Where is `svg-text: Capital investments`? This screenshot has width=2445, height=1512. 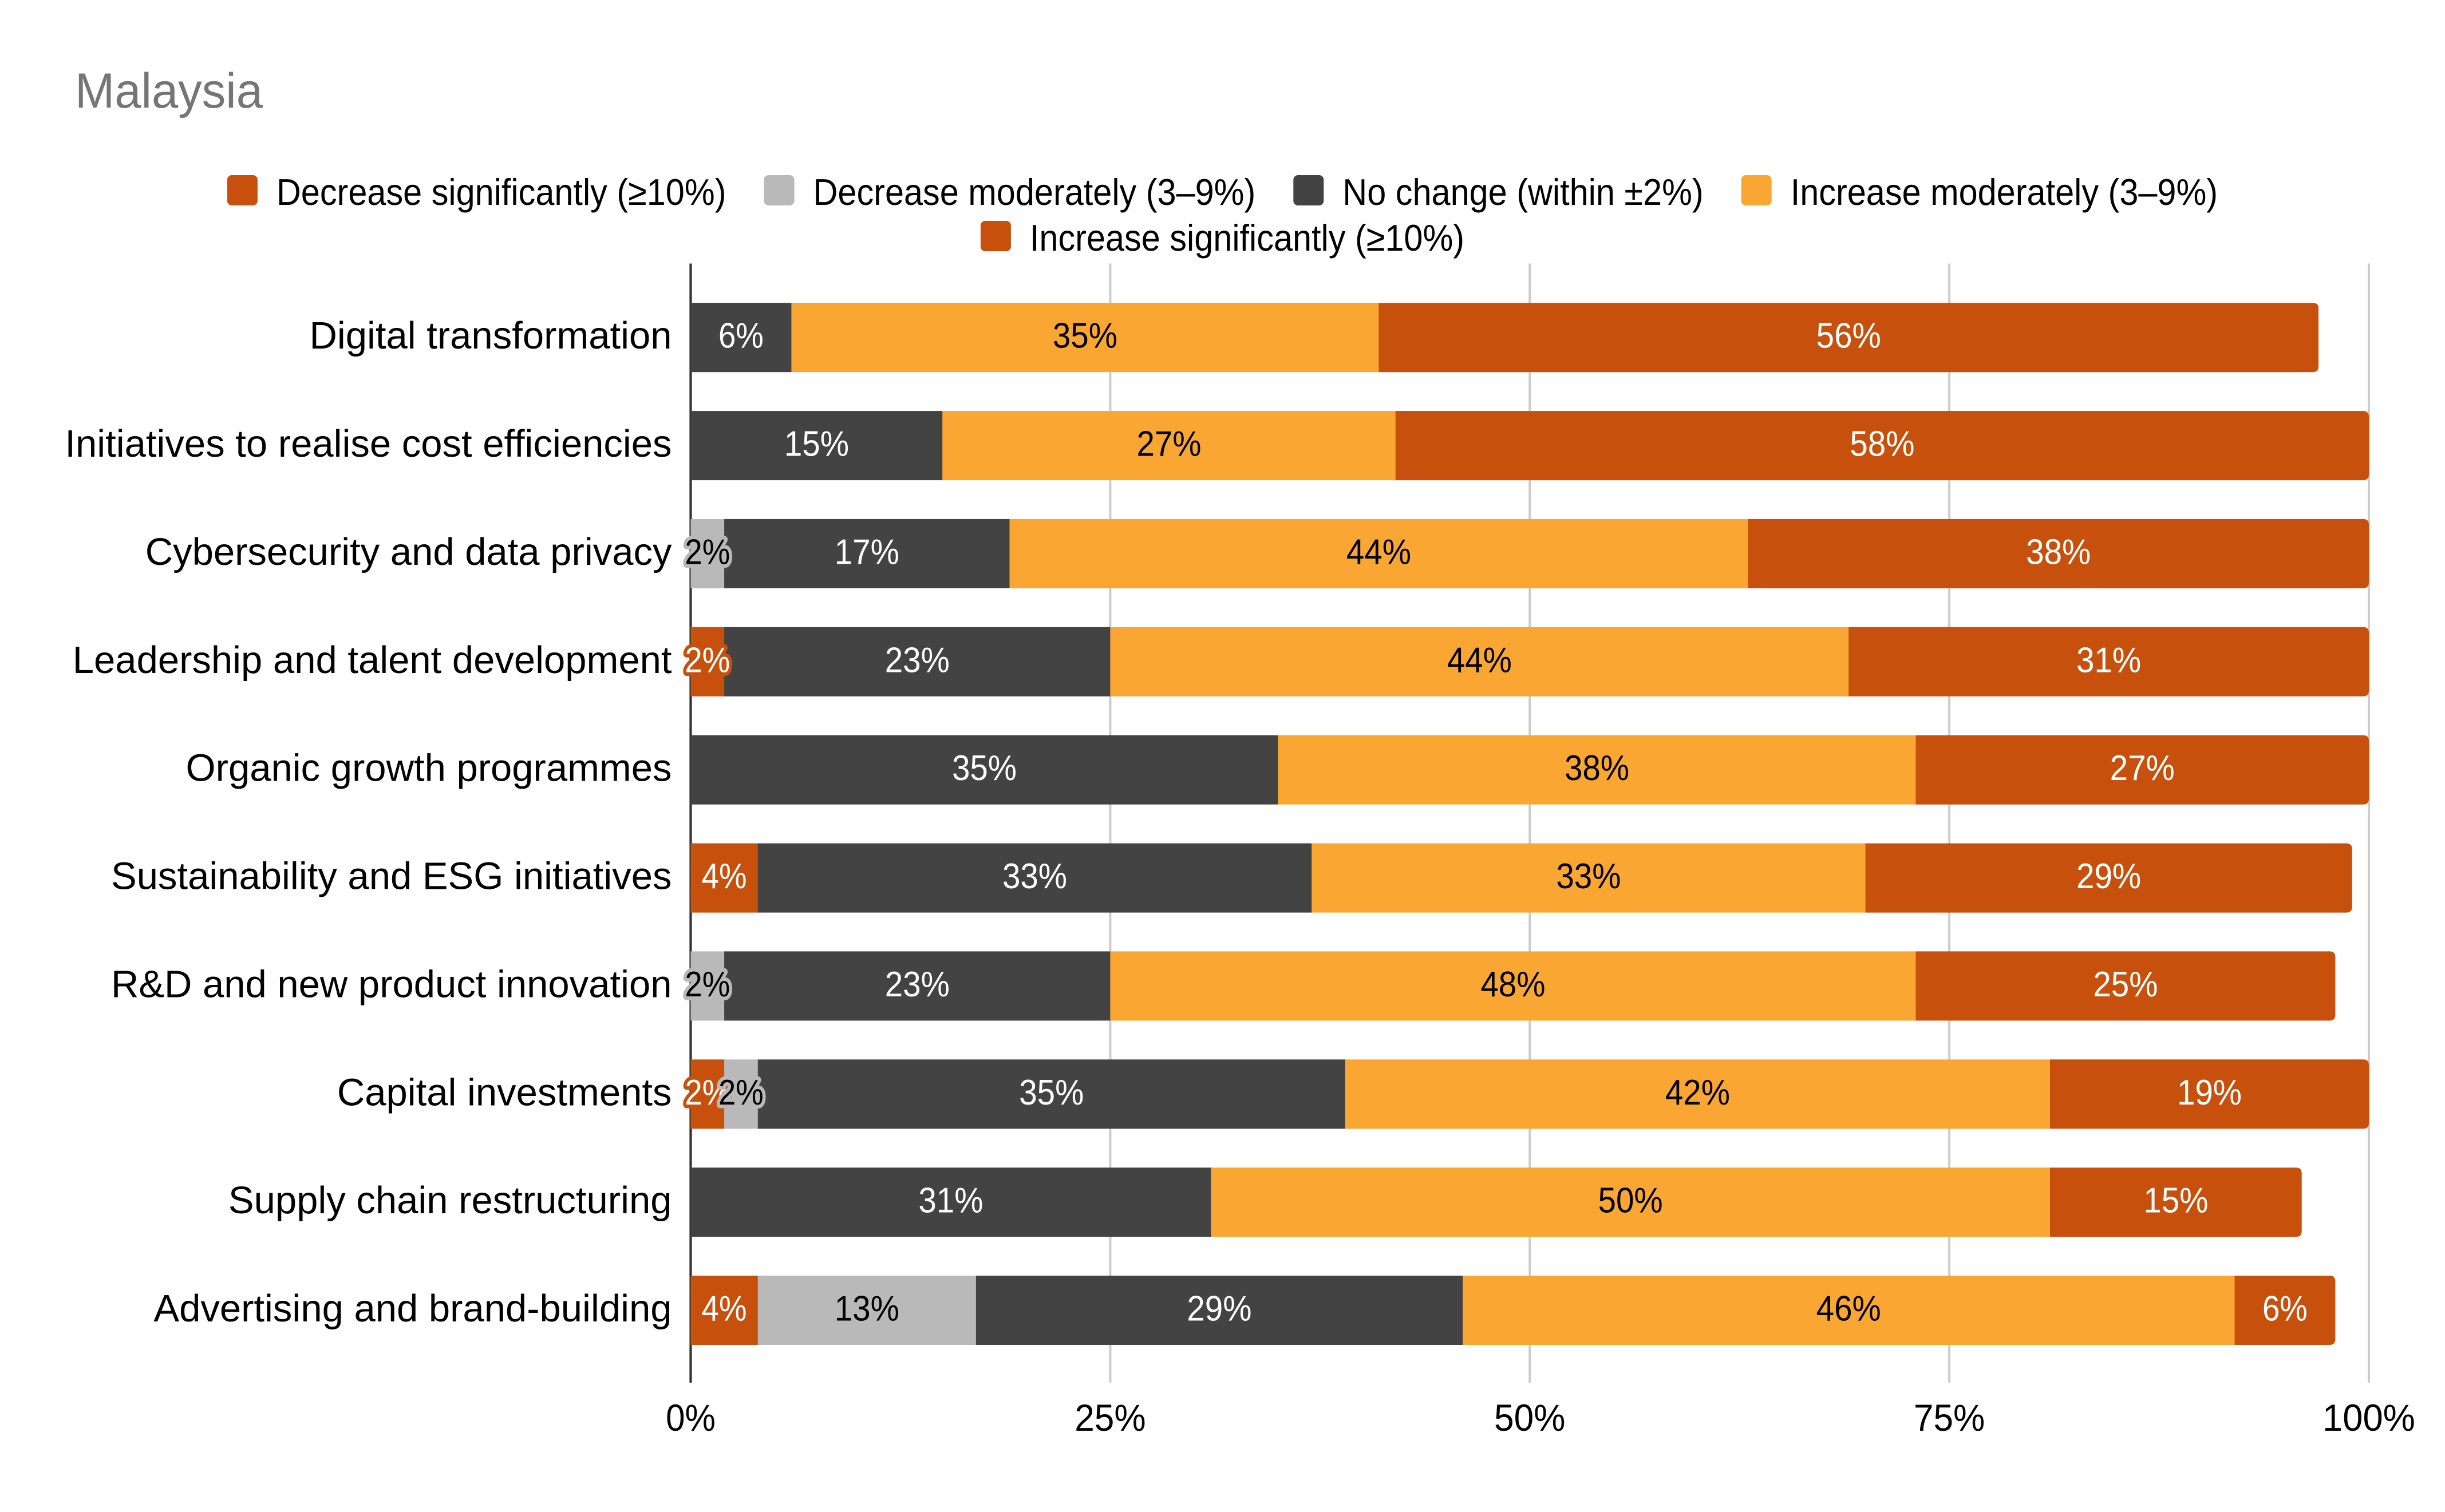
svg-text: Capital investments is located at coordinates (504, 1092).